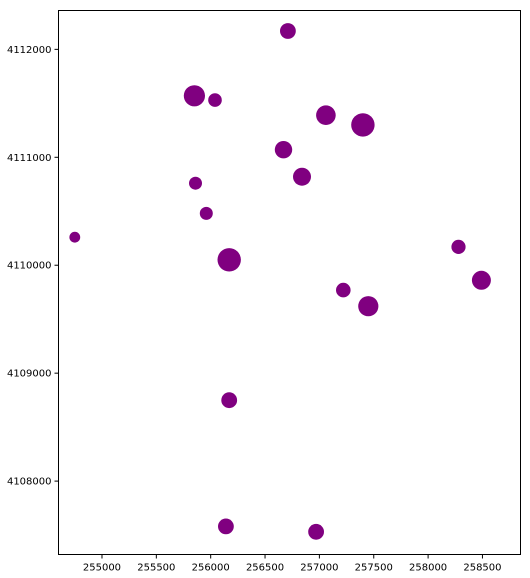  What do you see at coordinates (29, 158) in the screenshot?
I see `y-tick-label: 4111000` at bounding box center [29, 158].